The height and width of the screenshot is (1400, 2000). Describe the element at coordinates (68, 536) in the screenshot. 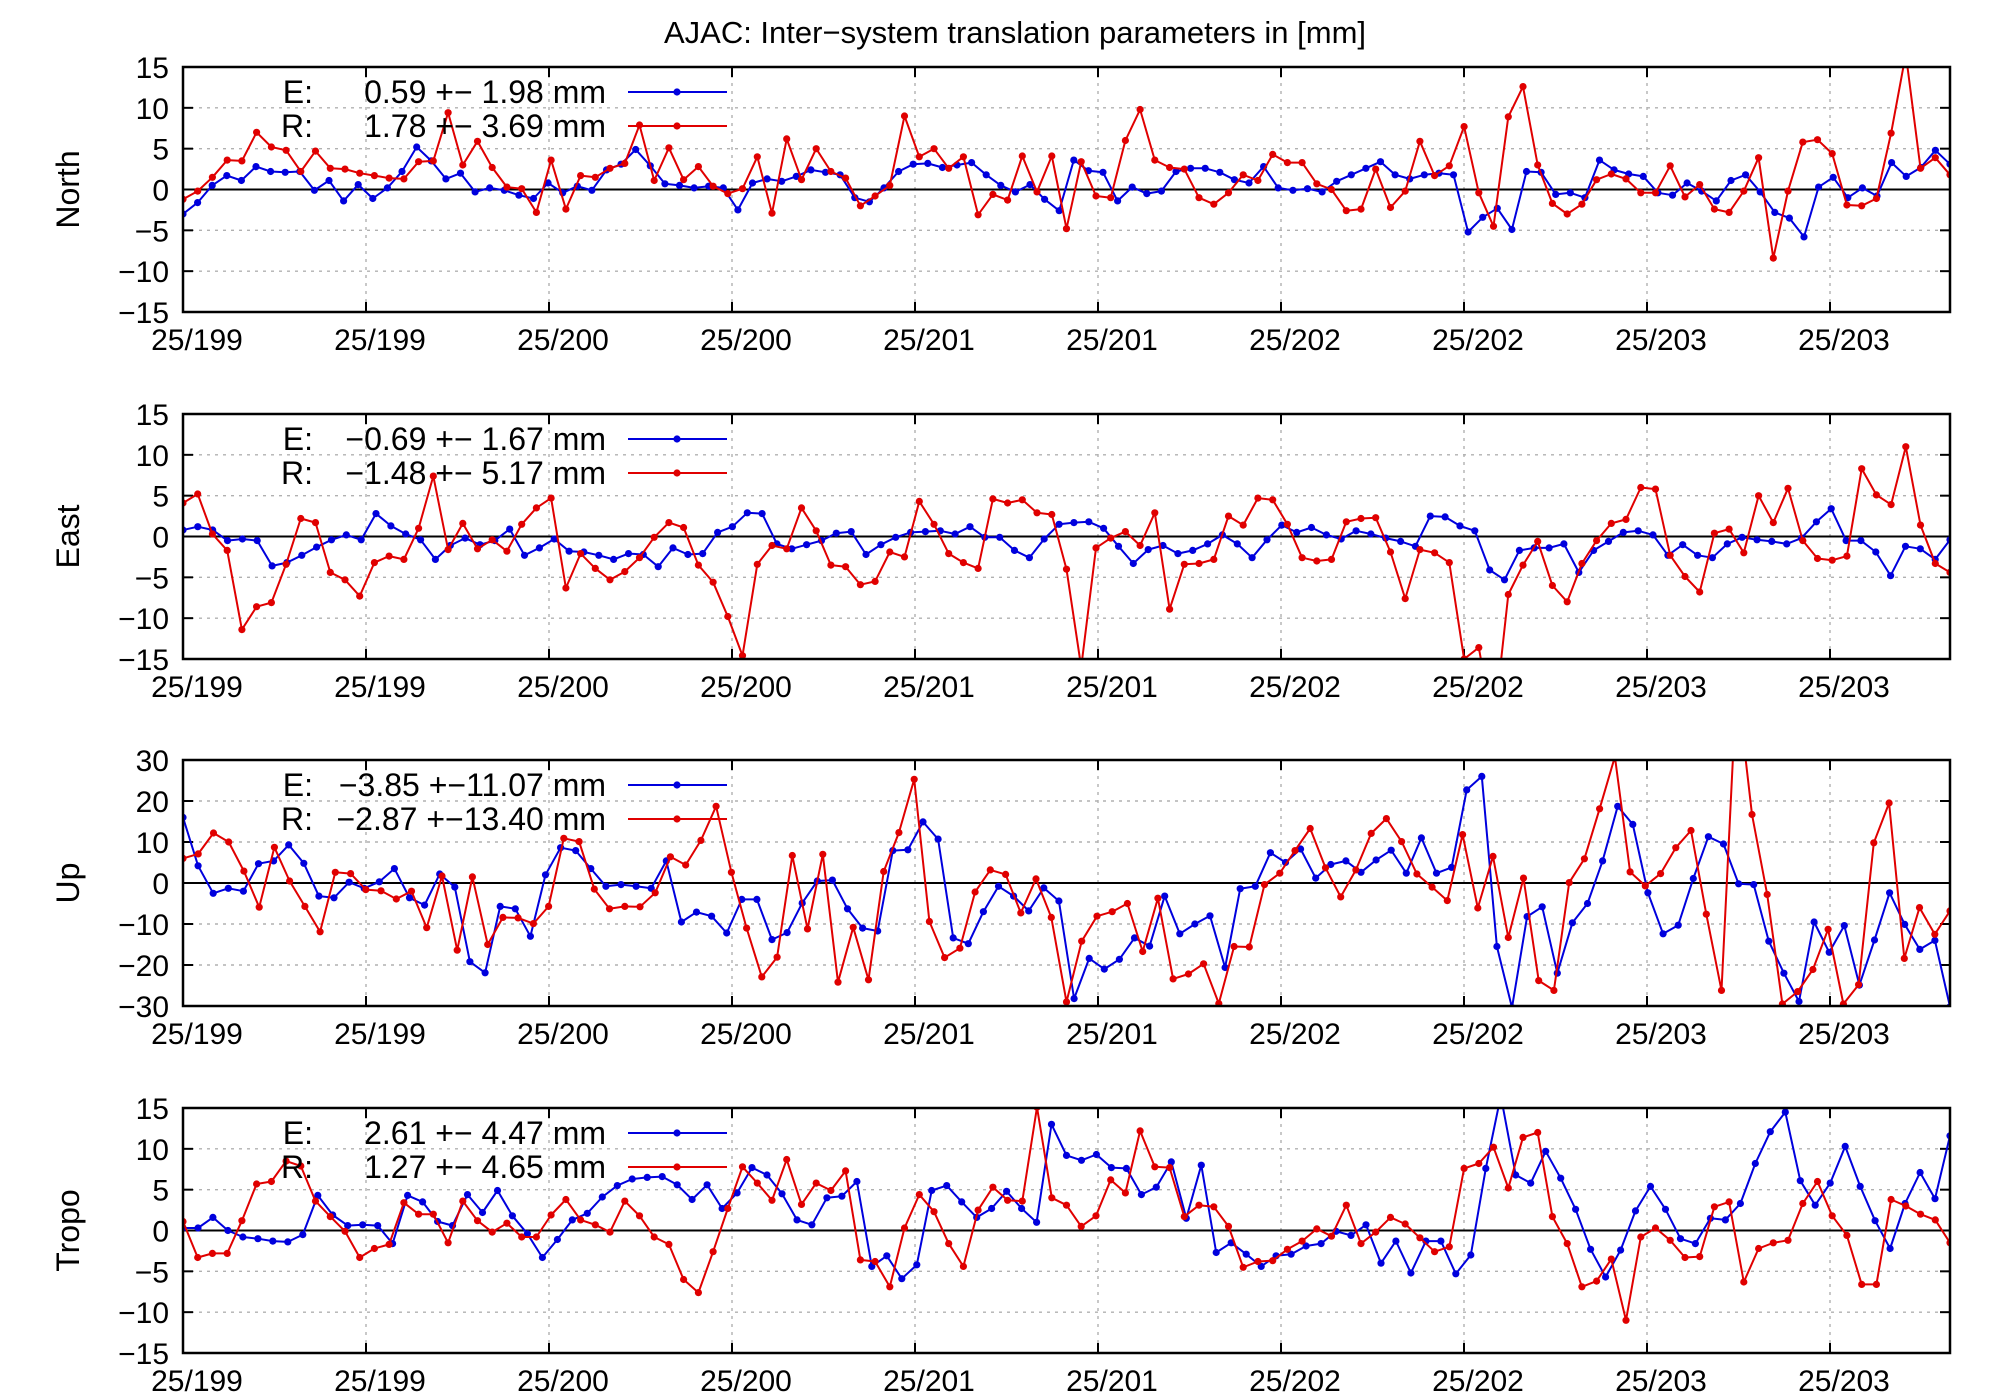

I see `y-axis-label: East` at that location.